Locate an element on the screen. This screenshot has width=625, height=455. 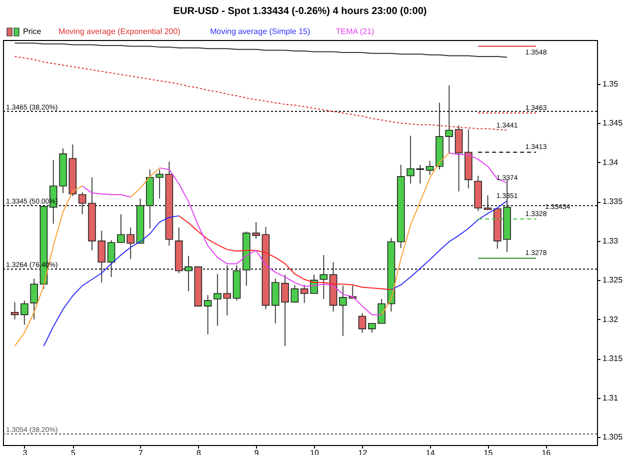
line-series is located at coordinates (261, 50).